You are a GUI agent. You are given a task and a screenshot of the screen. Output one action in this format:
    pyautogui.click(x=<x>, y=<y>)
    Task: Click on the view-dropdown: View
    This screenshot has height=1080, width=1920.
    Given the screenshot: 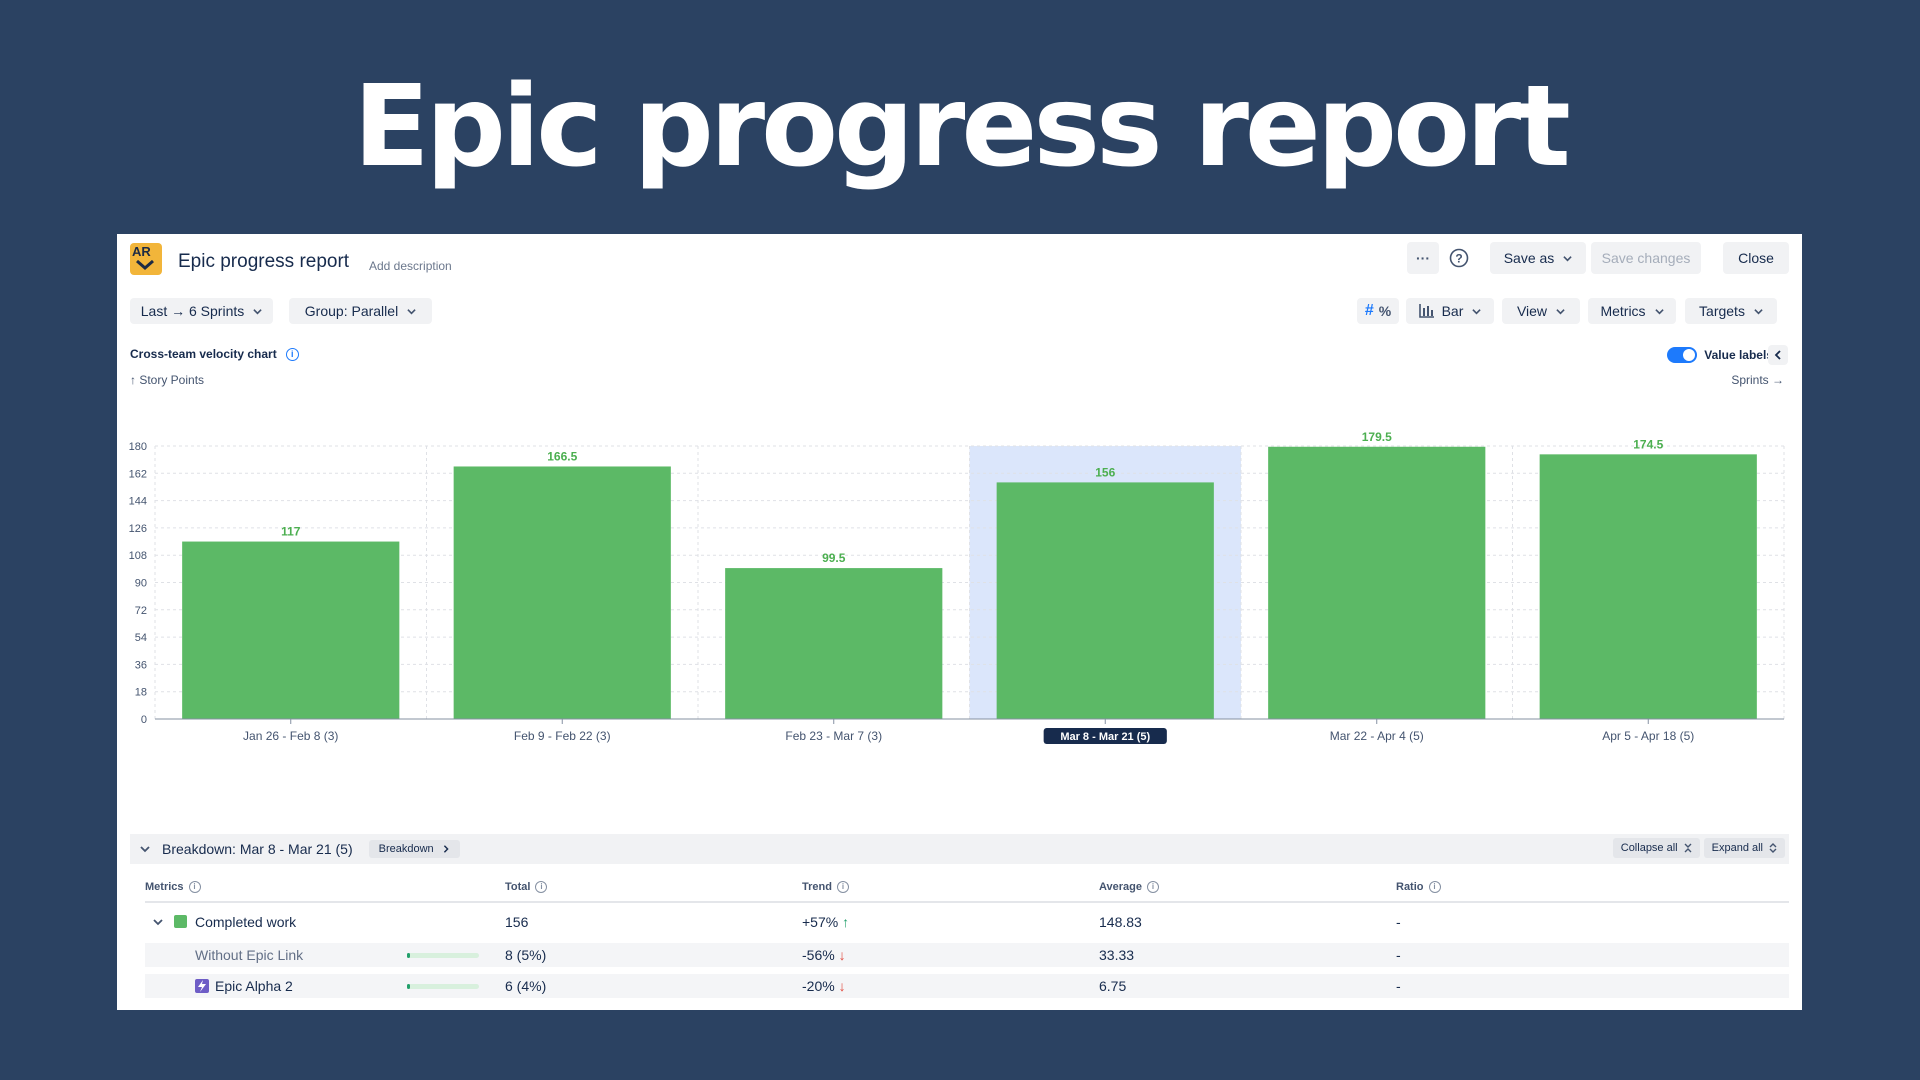 What is the action you would take?
    pyautogui.click(x=1541, y=311)
    